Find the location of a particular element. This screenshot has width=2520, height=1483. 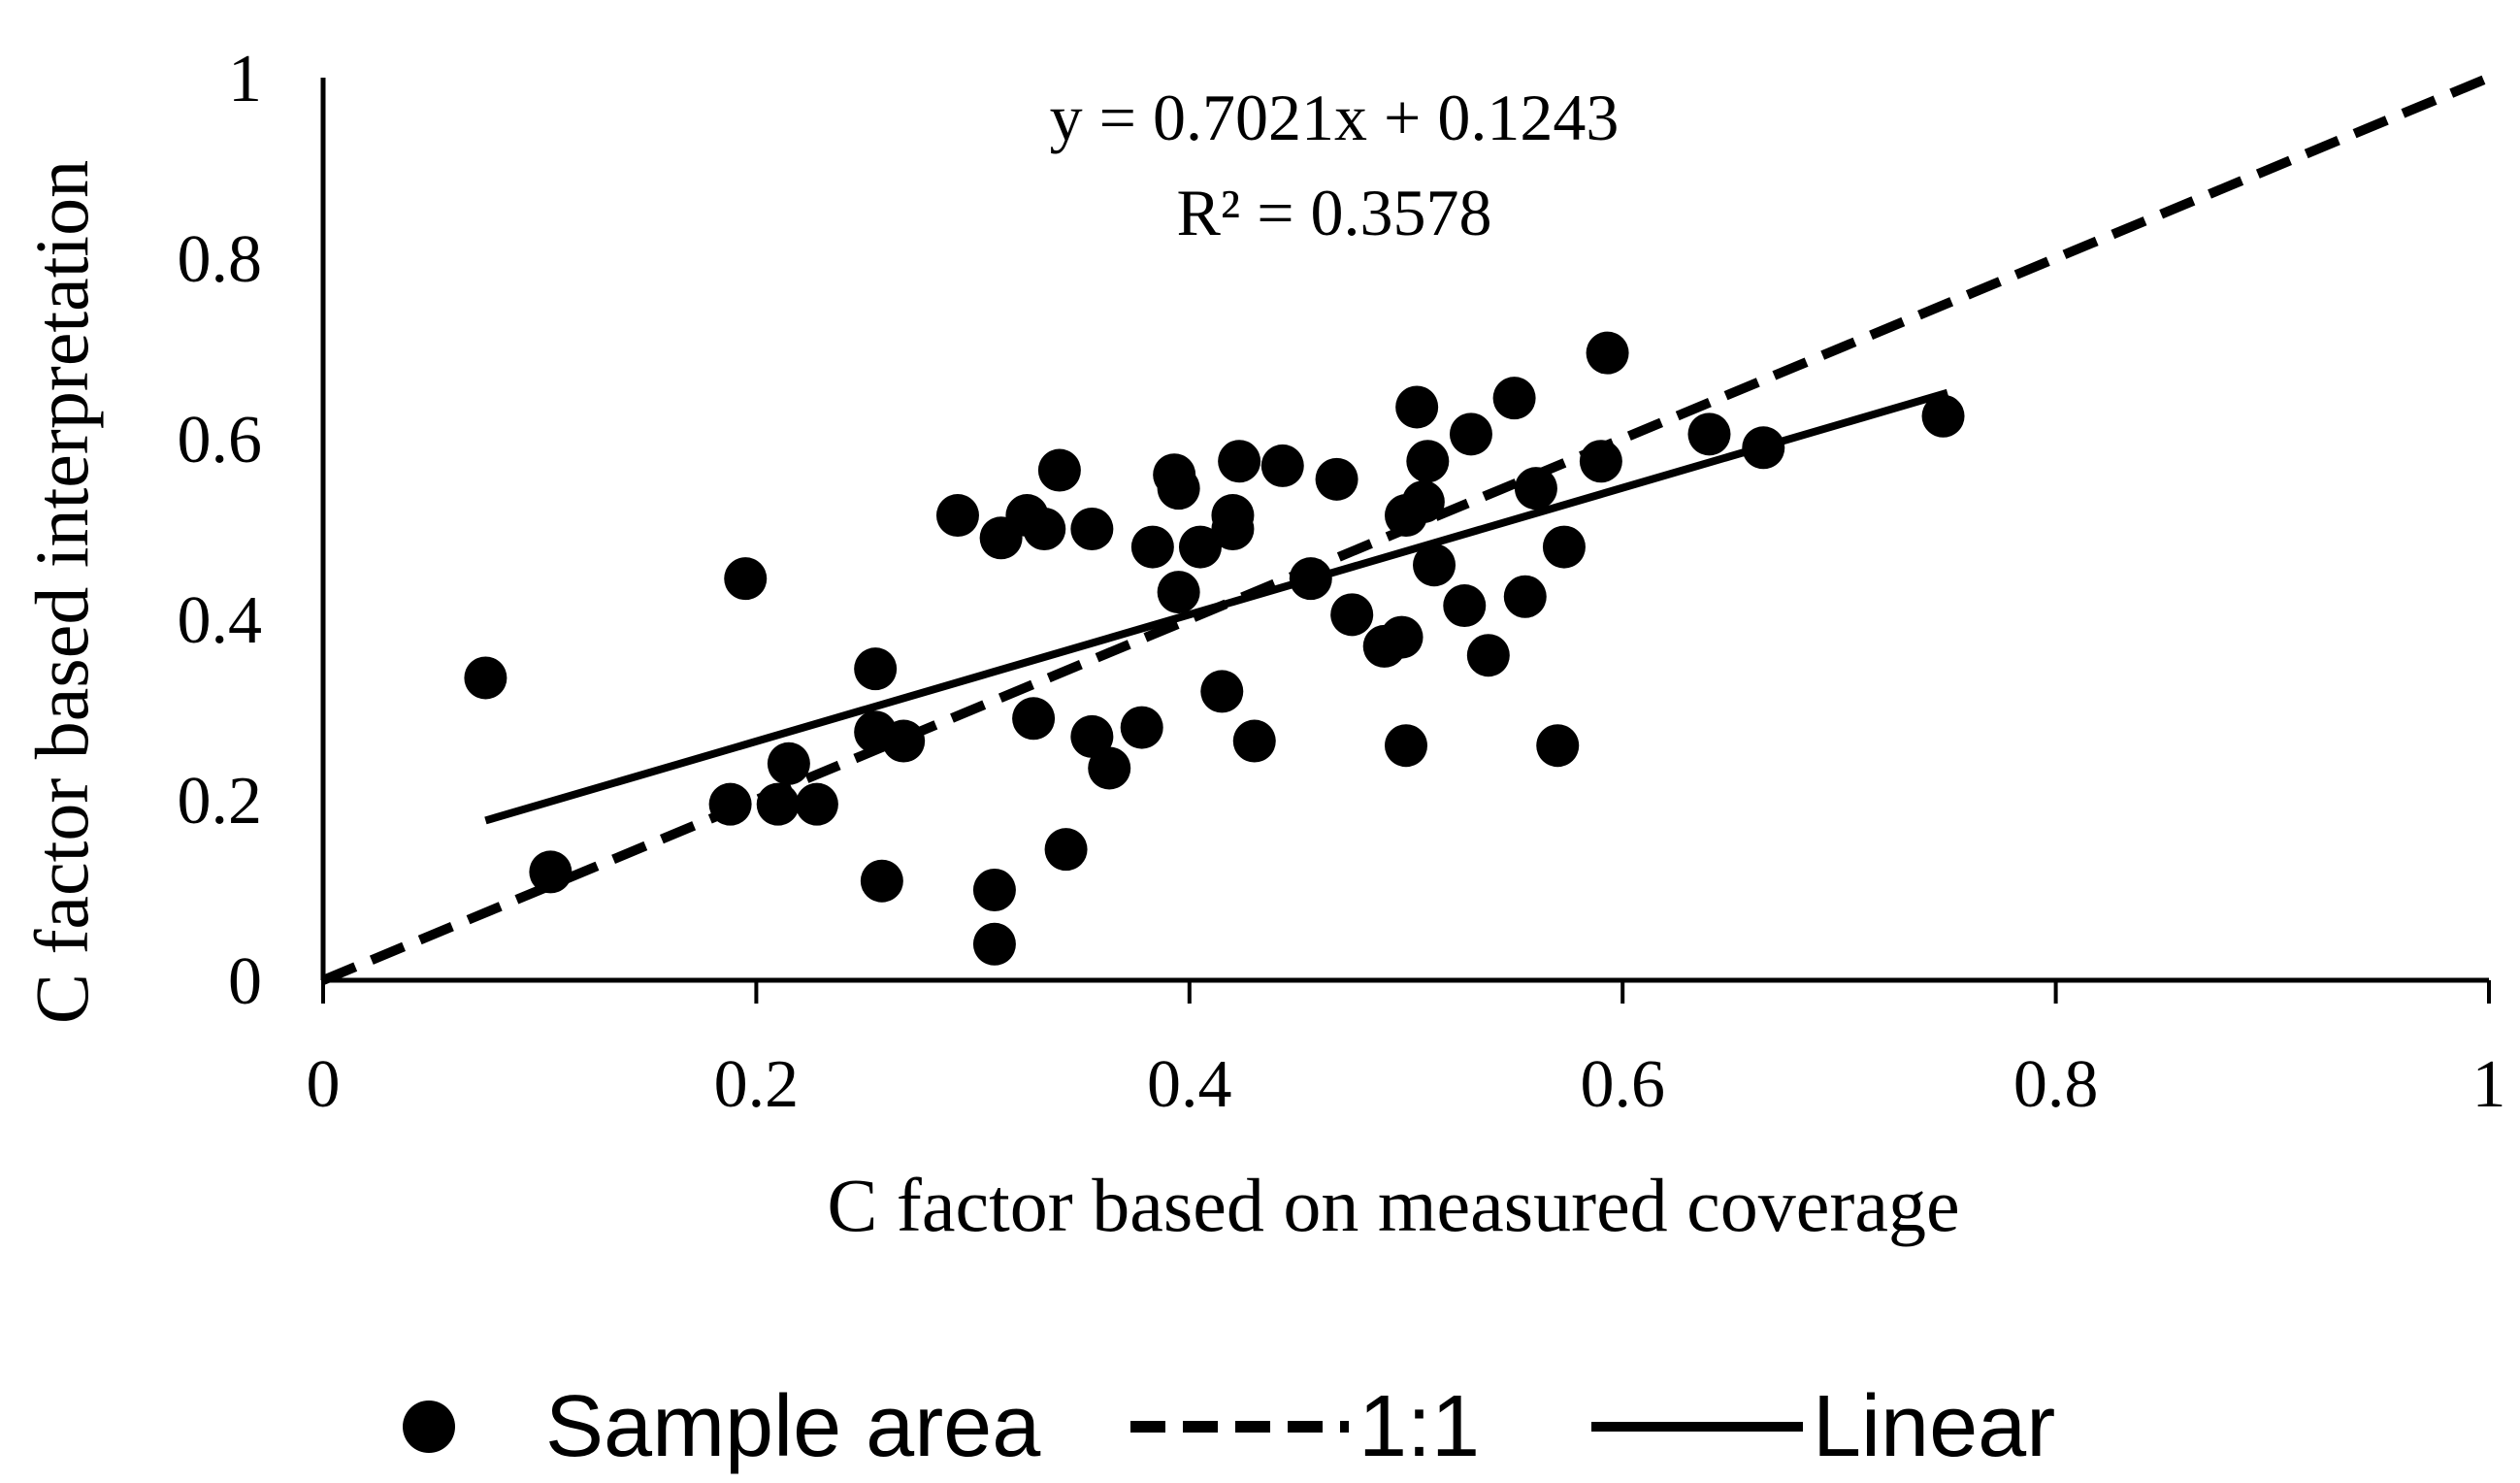

legend-marker-icon is located at coordinates (429, 1427).